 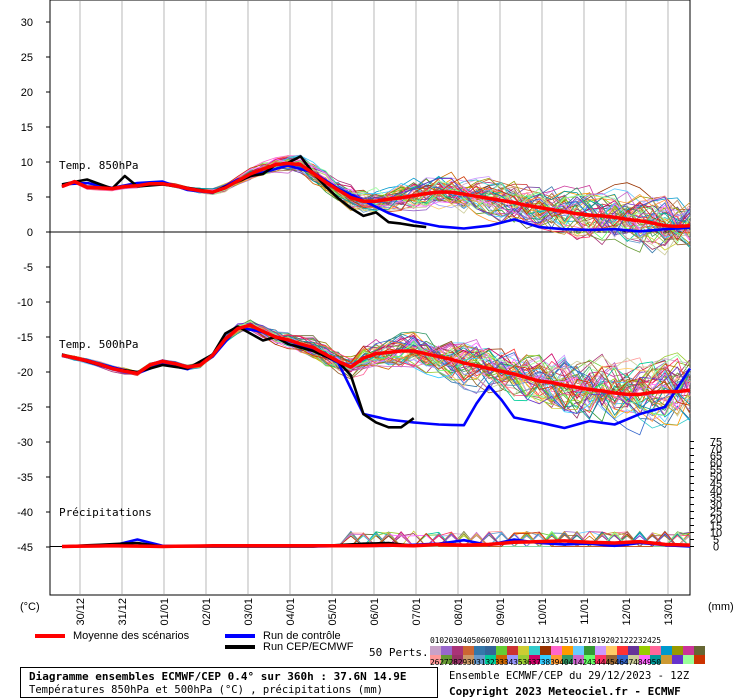 What do you see at coordinates (716, 457) in the screenshot?
I see `right-tick-label: 65` at bounding box center [716, 457].